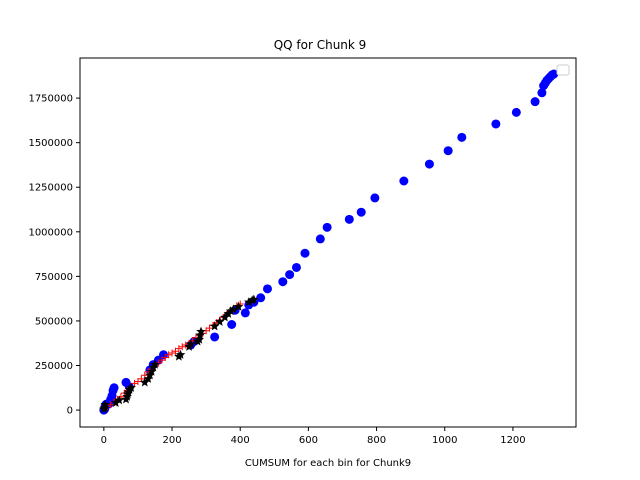 The image size is (640, 480). I want to click on legend-box, so click(563, 70).